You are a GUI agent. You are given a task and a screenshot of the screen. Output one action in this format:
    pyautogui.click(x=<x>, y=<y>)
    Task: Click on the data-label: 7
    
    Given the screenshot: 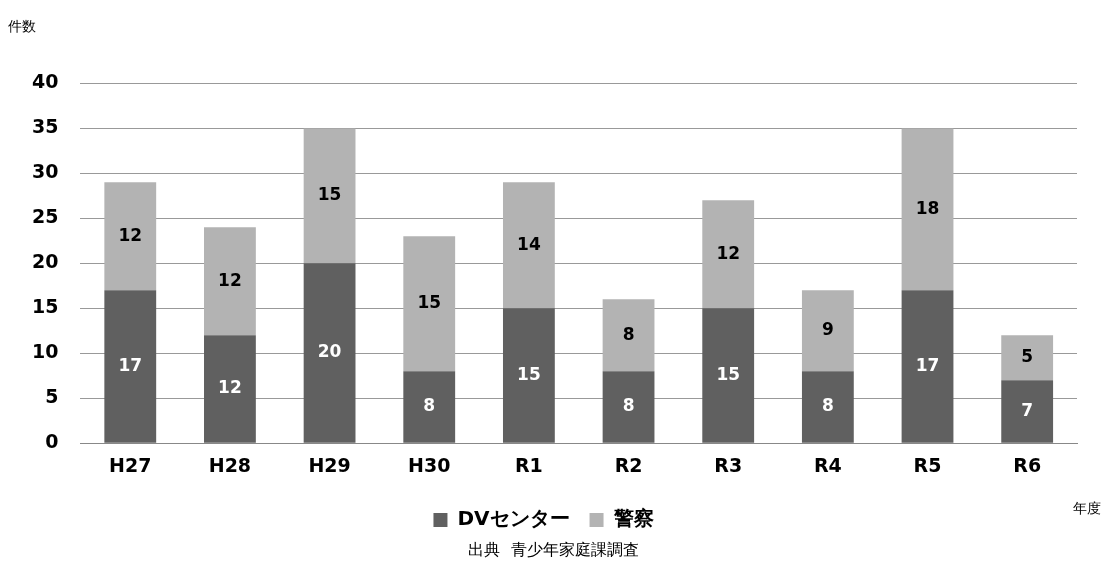 What is the action you would take?
    pyautogui.click(x=1027, y=409)
    